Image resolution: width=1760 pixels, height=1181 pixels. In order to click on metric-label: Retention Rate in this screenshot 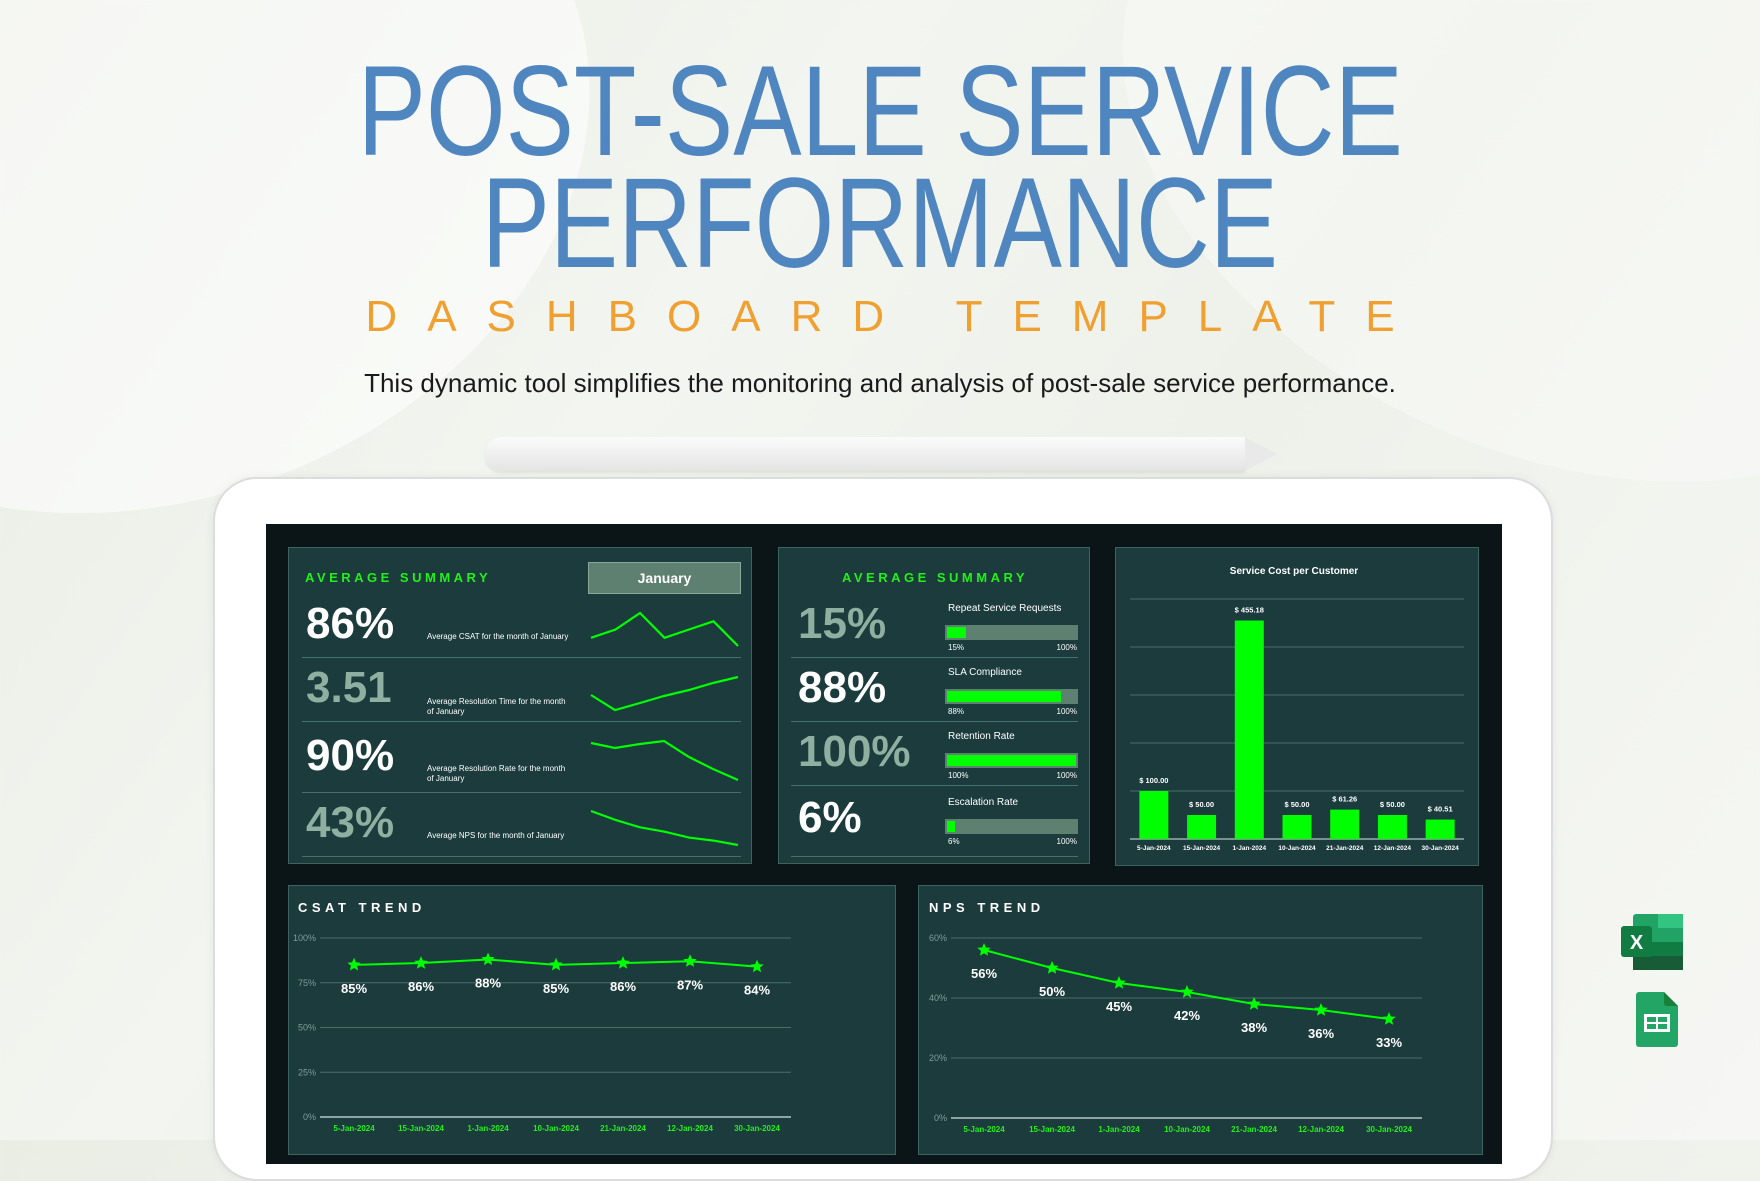, I will do `click(981, 736)`.